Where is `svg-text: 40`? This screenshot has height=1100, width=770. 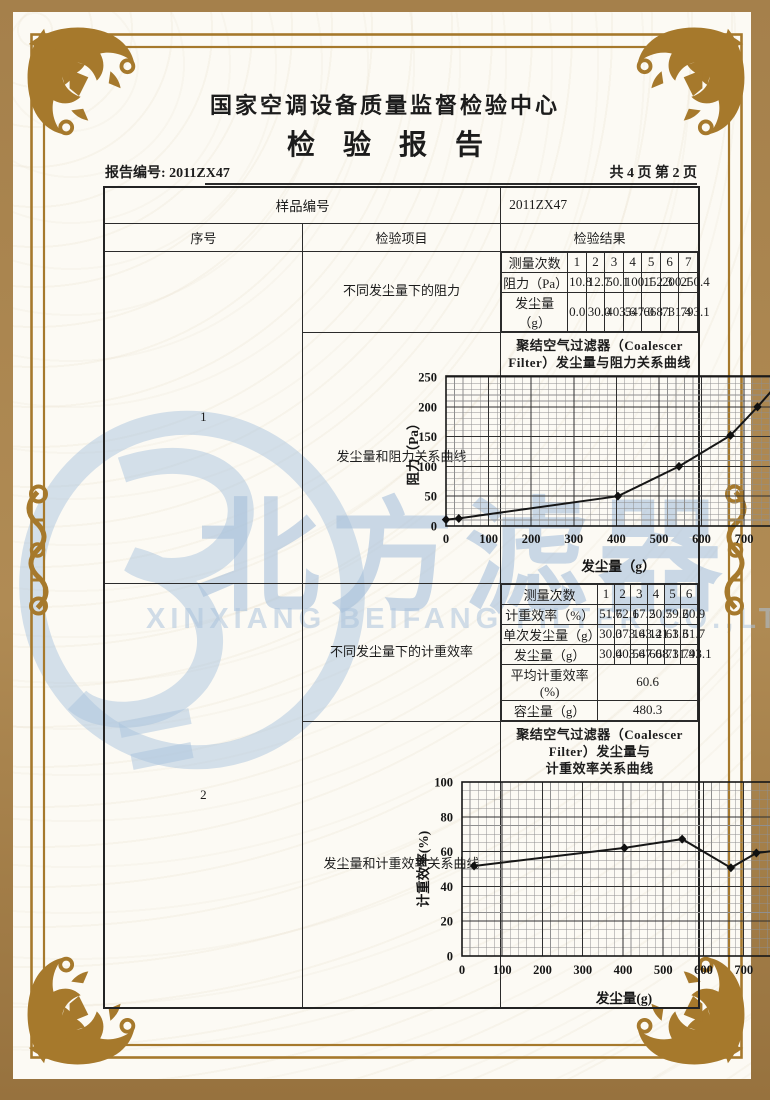
svg-text: 40 is located at coordinates (447, 886).